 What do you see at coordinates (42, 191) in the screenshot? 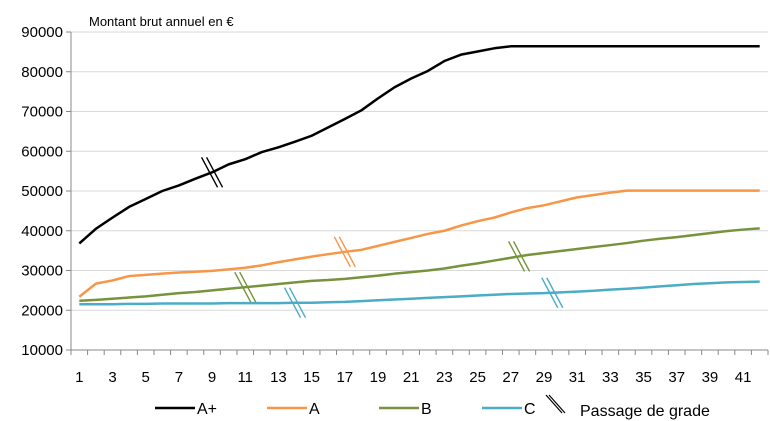
I see `y-tick-label: 50000` at bounding box center [42, 191].